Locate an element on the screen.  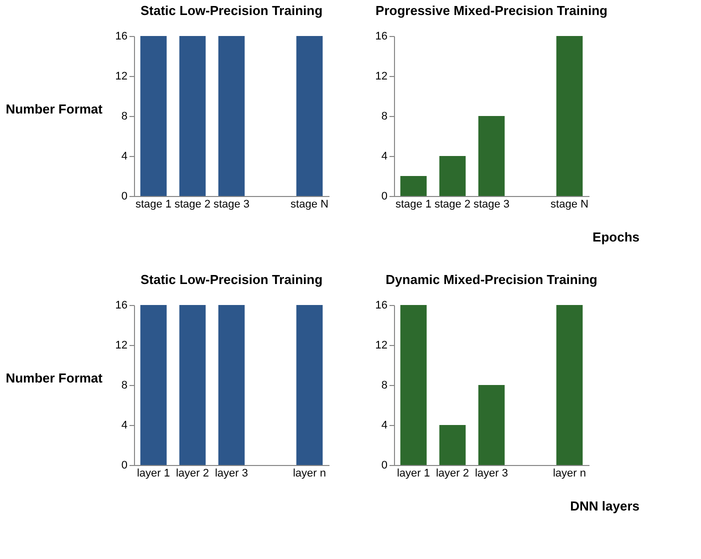
x-axis-title: DNN layers is located at coordinates (605, 506).